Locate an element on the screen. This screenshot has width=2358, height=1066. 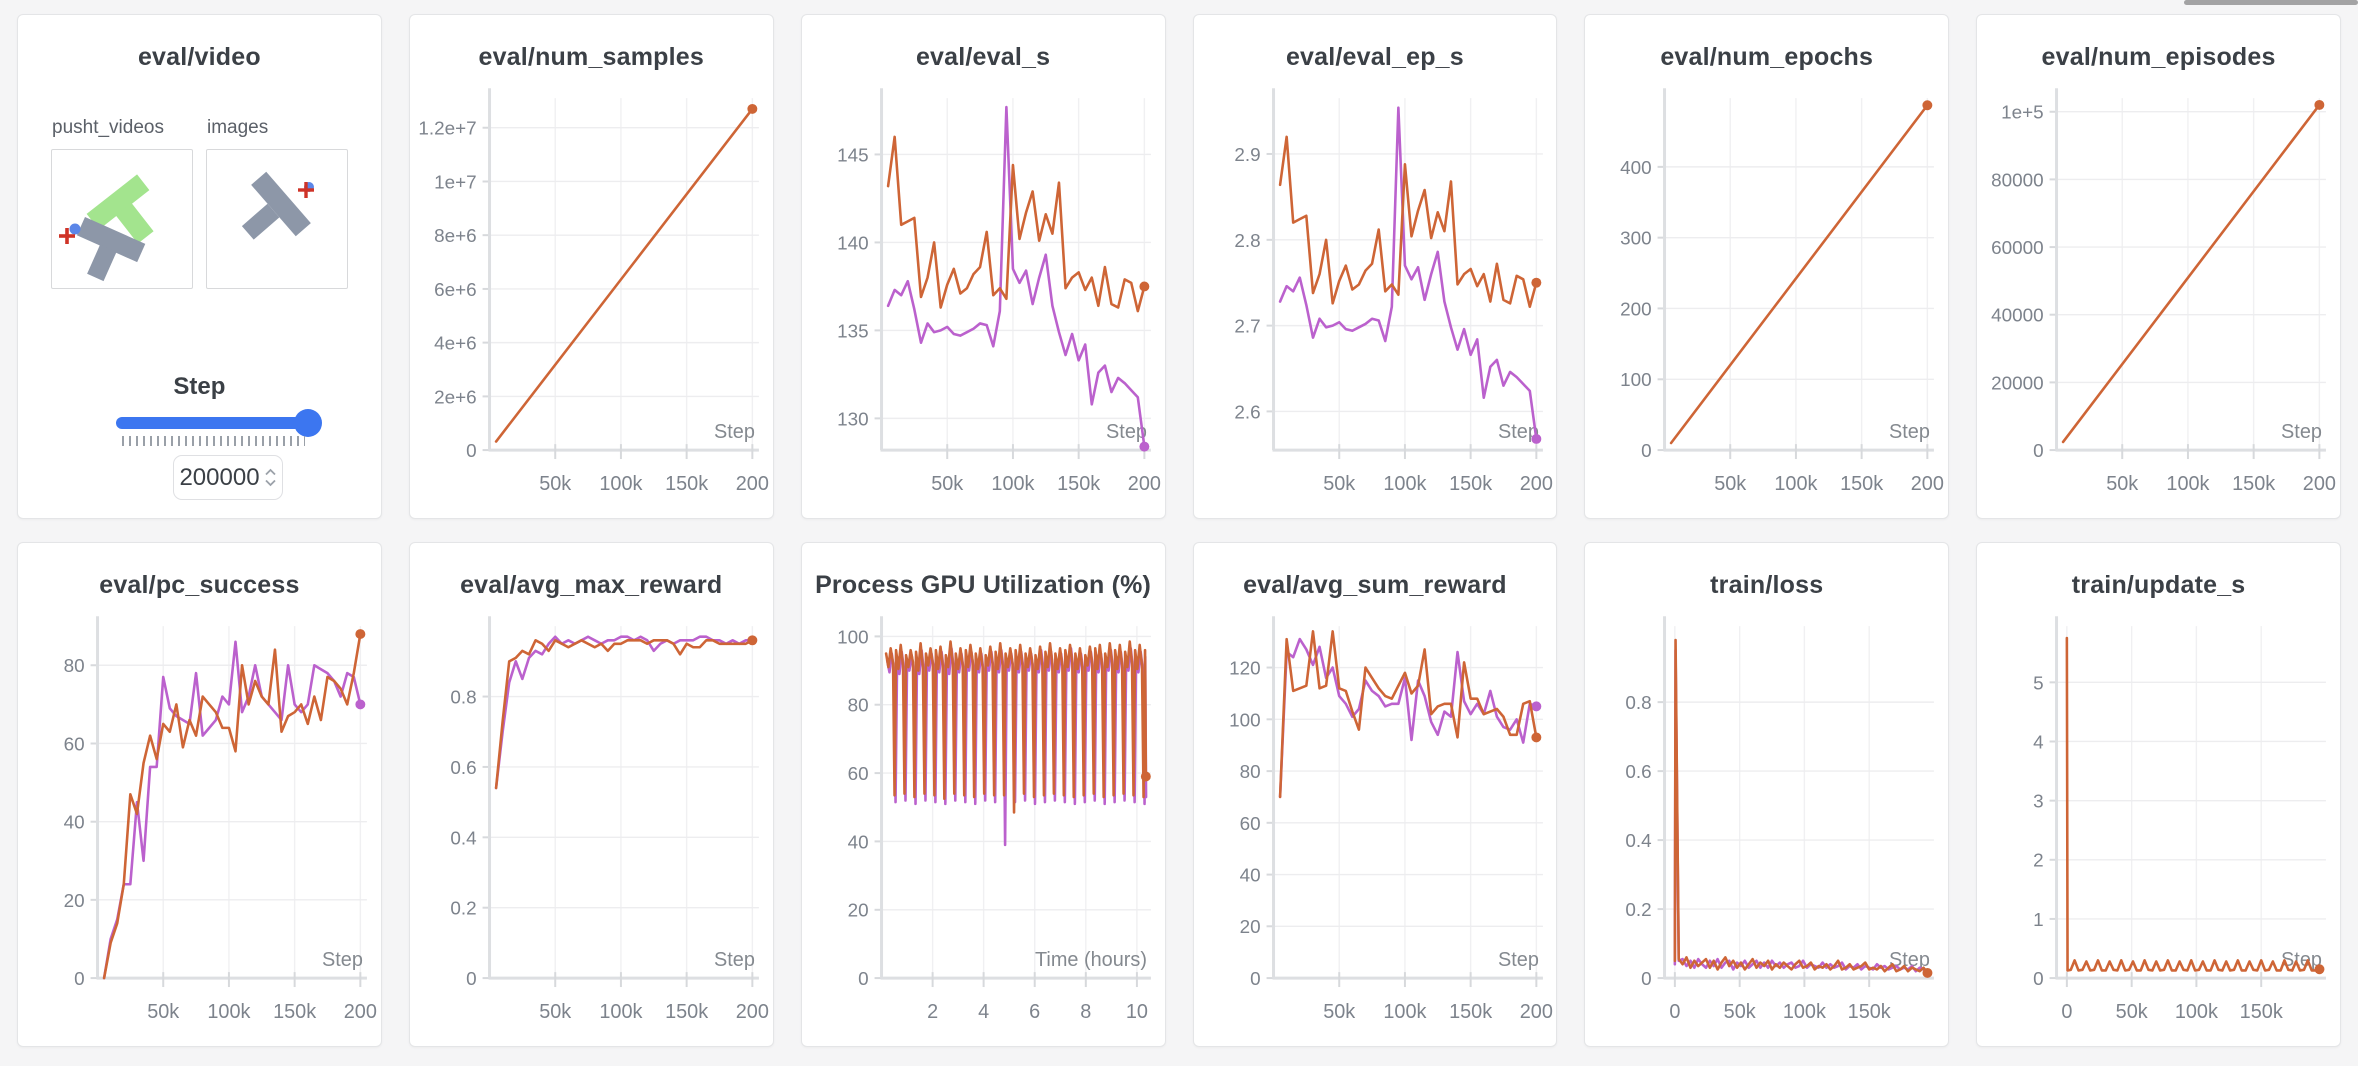
svg-text: 2.8 is located at coordinates (1247, 241).